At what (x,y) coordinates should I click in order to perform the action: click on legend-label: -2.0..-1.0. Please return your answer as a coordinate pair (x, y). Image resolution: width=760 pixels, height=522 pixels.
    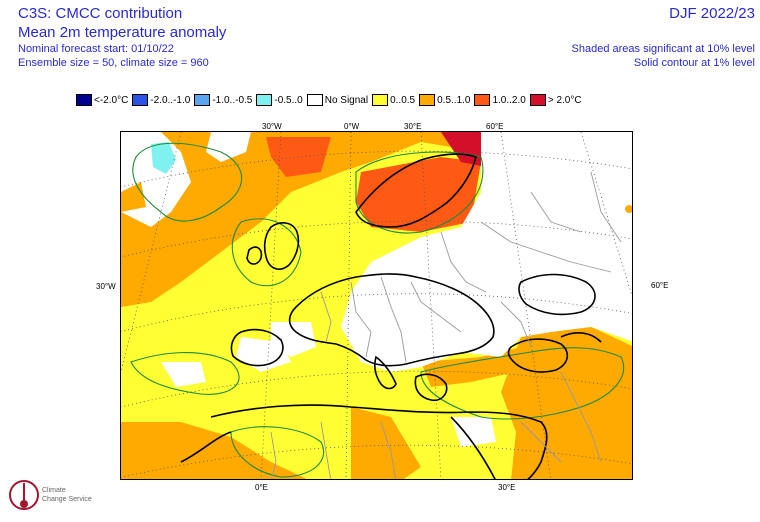
    Looking at the image, I should click on (170, 100).